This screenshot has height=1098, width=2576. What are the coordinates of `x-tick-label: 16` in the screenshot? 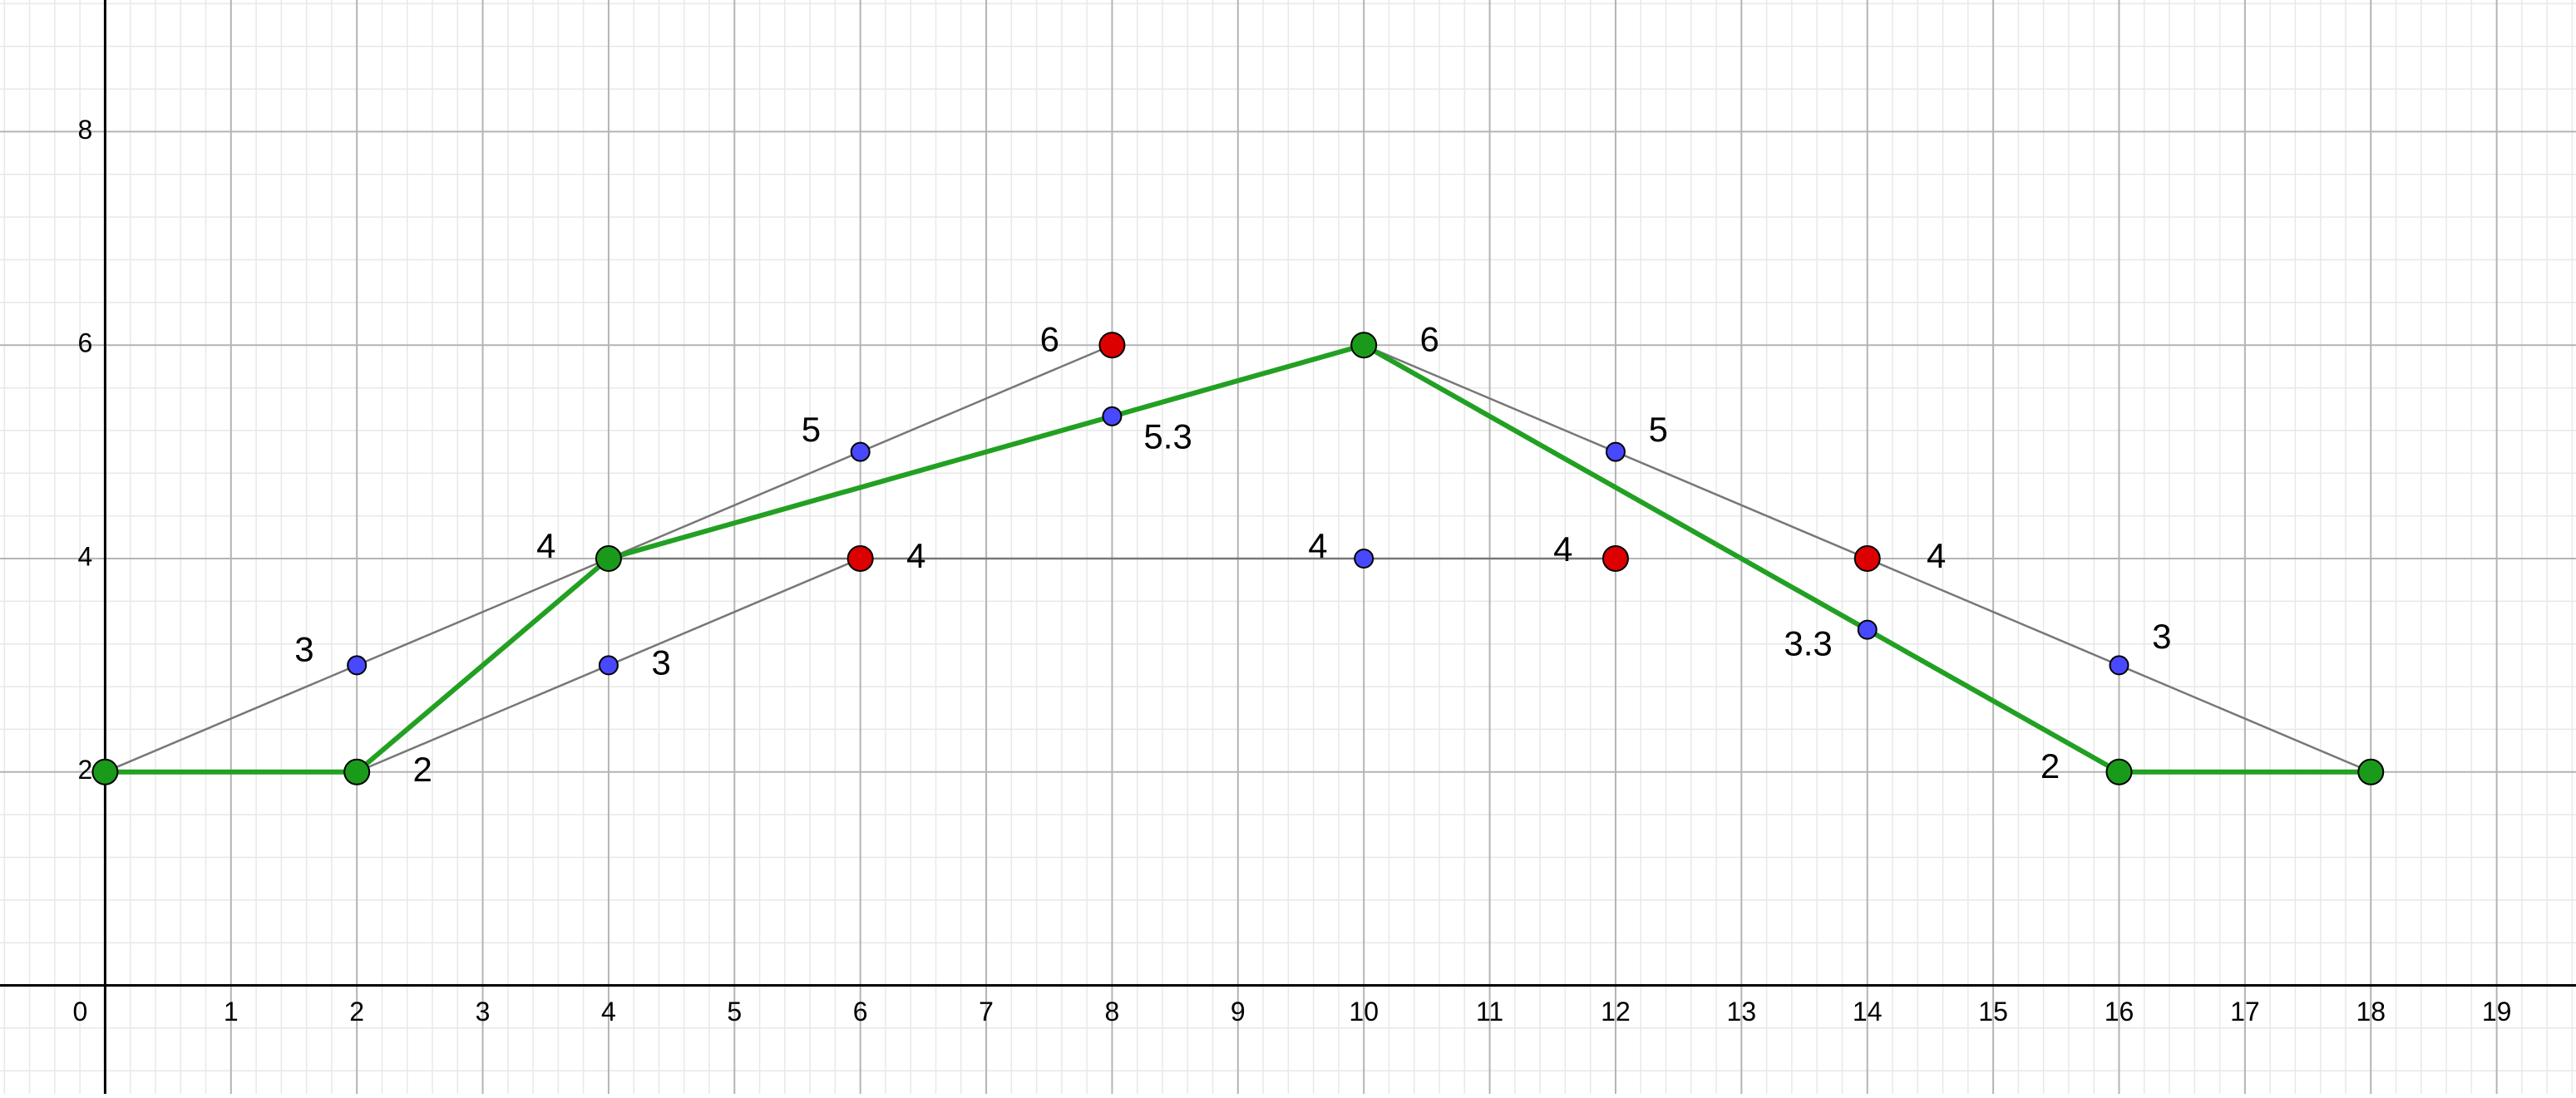 It's located at (2119, 1012).